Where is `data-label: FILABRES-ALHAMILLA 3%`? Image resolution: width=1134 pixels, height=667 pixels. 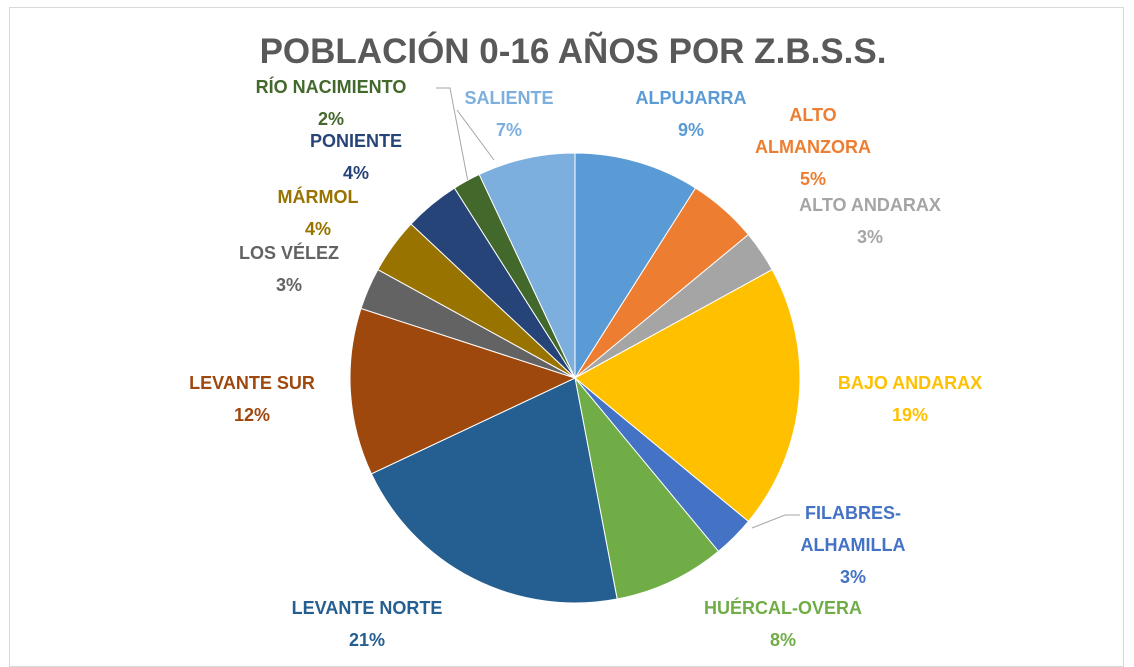 data-label: FILABRES-ALHAMILLA 3% is located at coordinates (853, 545).